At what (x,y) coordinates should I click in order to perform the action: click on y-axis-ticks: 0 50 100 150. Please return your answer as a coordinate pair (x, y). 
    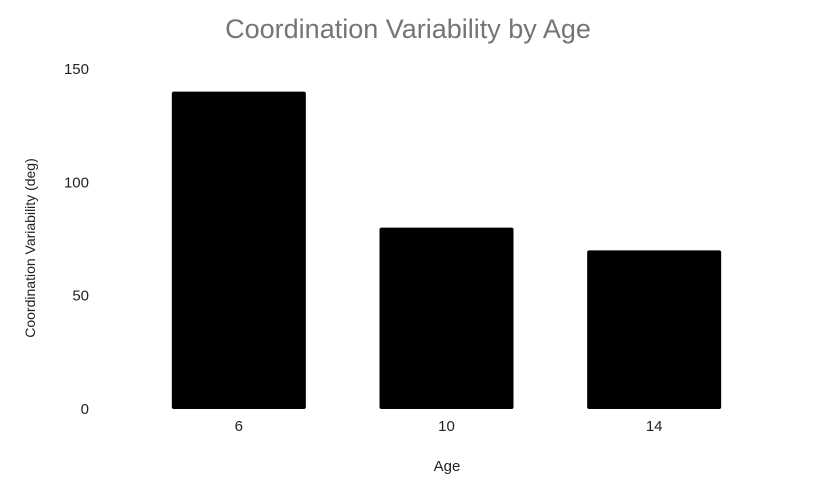
    Looking at the image, I should click on (76, 239).